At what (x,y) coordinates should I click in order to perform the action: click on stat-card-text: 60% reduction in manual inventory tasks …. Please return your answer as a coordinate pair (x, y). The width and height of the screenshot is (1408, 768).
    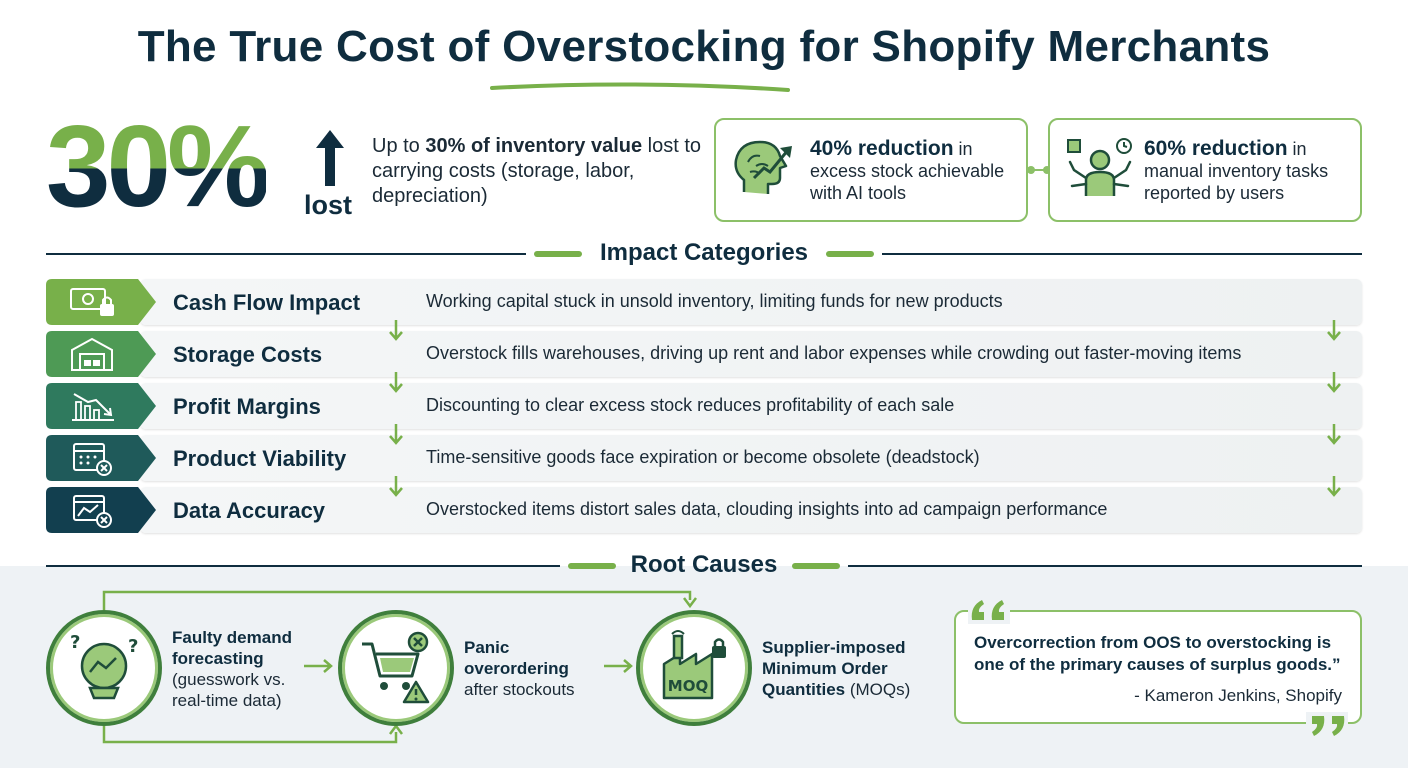
    Looking at the image, I should click on (1236, 170).